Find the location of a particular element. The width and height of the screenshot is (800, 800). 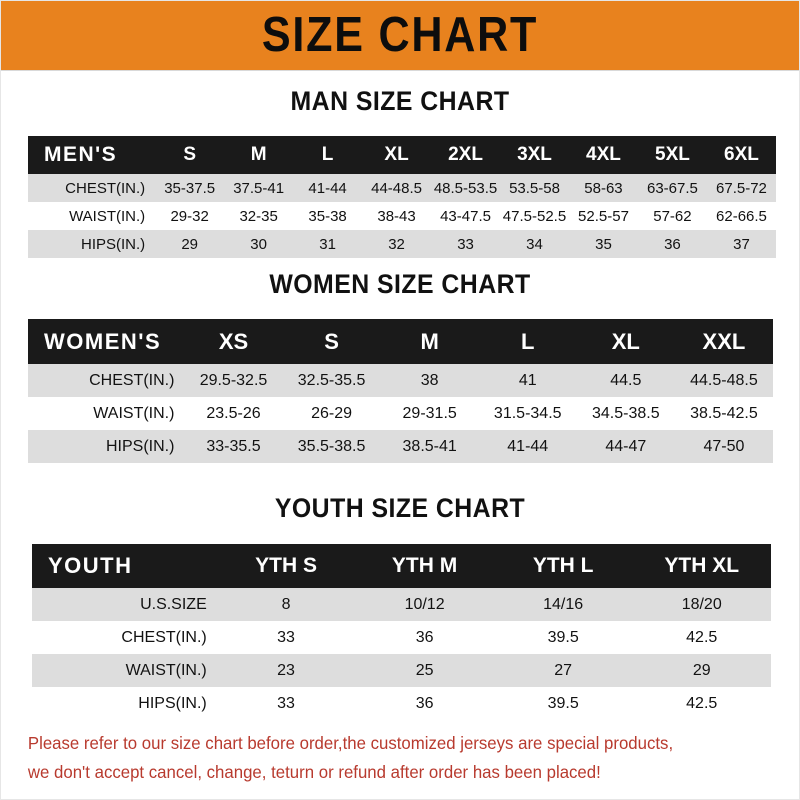

man-row-label: WAIST(IN.) is located at coordinates (107, 216).